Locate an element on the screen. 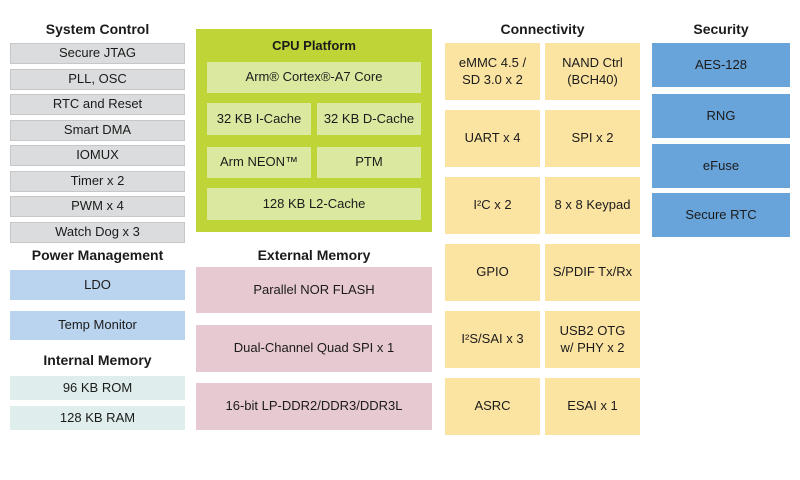 The image size is (800, 480). block-keypad: 8 x 8 Keypad is located at coordinates (592, 205).